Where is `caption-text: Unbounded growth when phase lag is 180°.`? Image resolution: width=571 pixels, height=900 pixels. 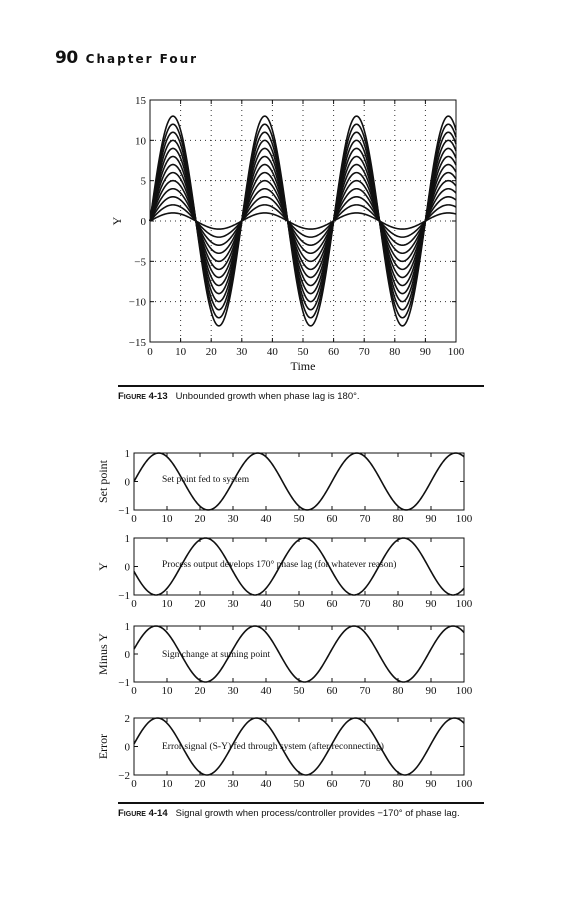 caption-text: Unbounded growth when phase lag is 180°. is located at coordinates (267, 396).